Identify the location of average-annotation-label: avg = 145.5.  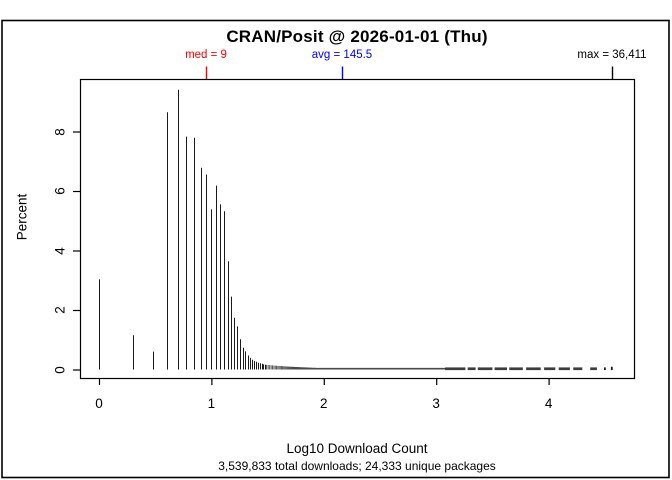
(342, 55).